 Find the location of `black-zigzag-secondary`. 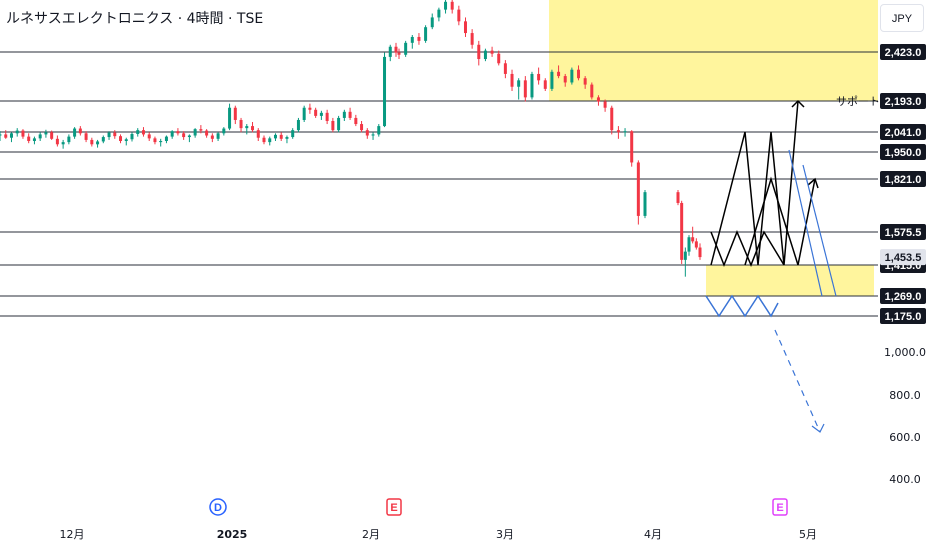

black-zigzag-secondary is located at coordinates (780, 221).